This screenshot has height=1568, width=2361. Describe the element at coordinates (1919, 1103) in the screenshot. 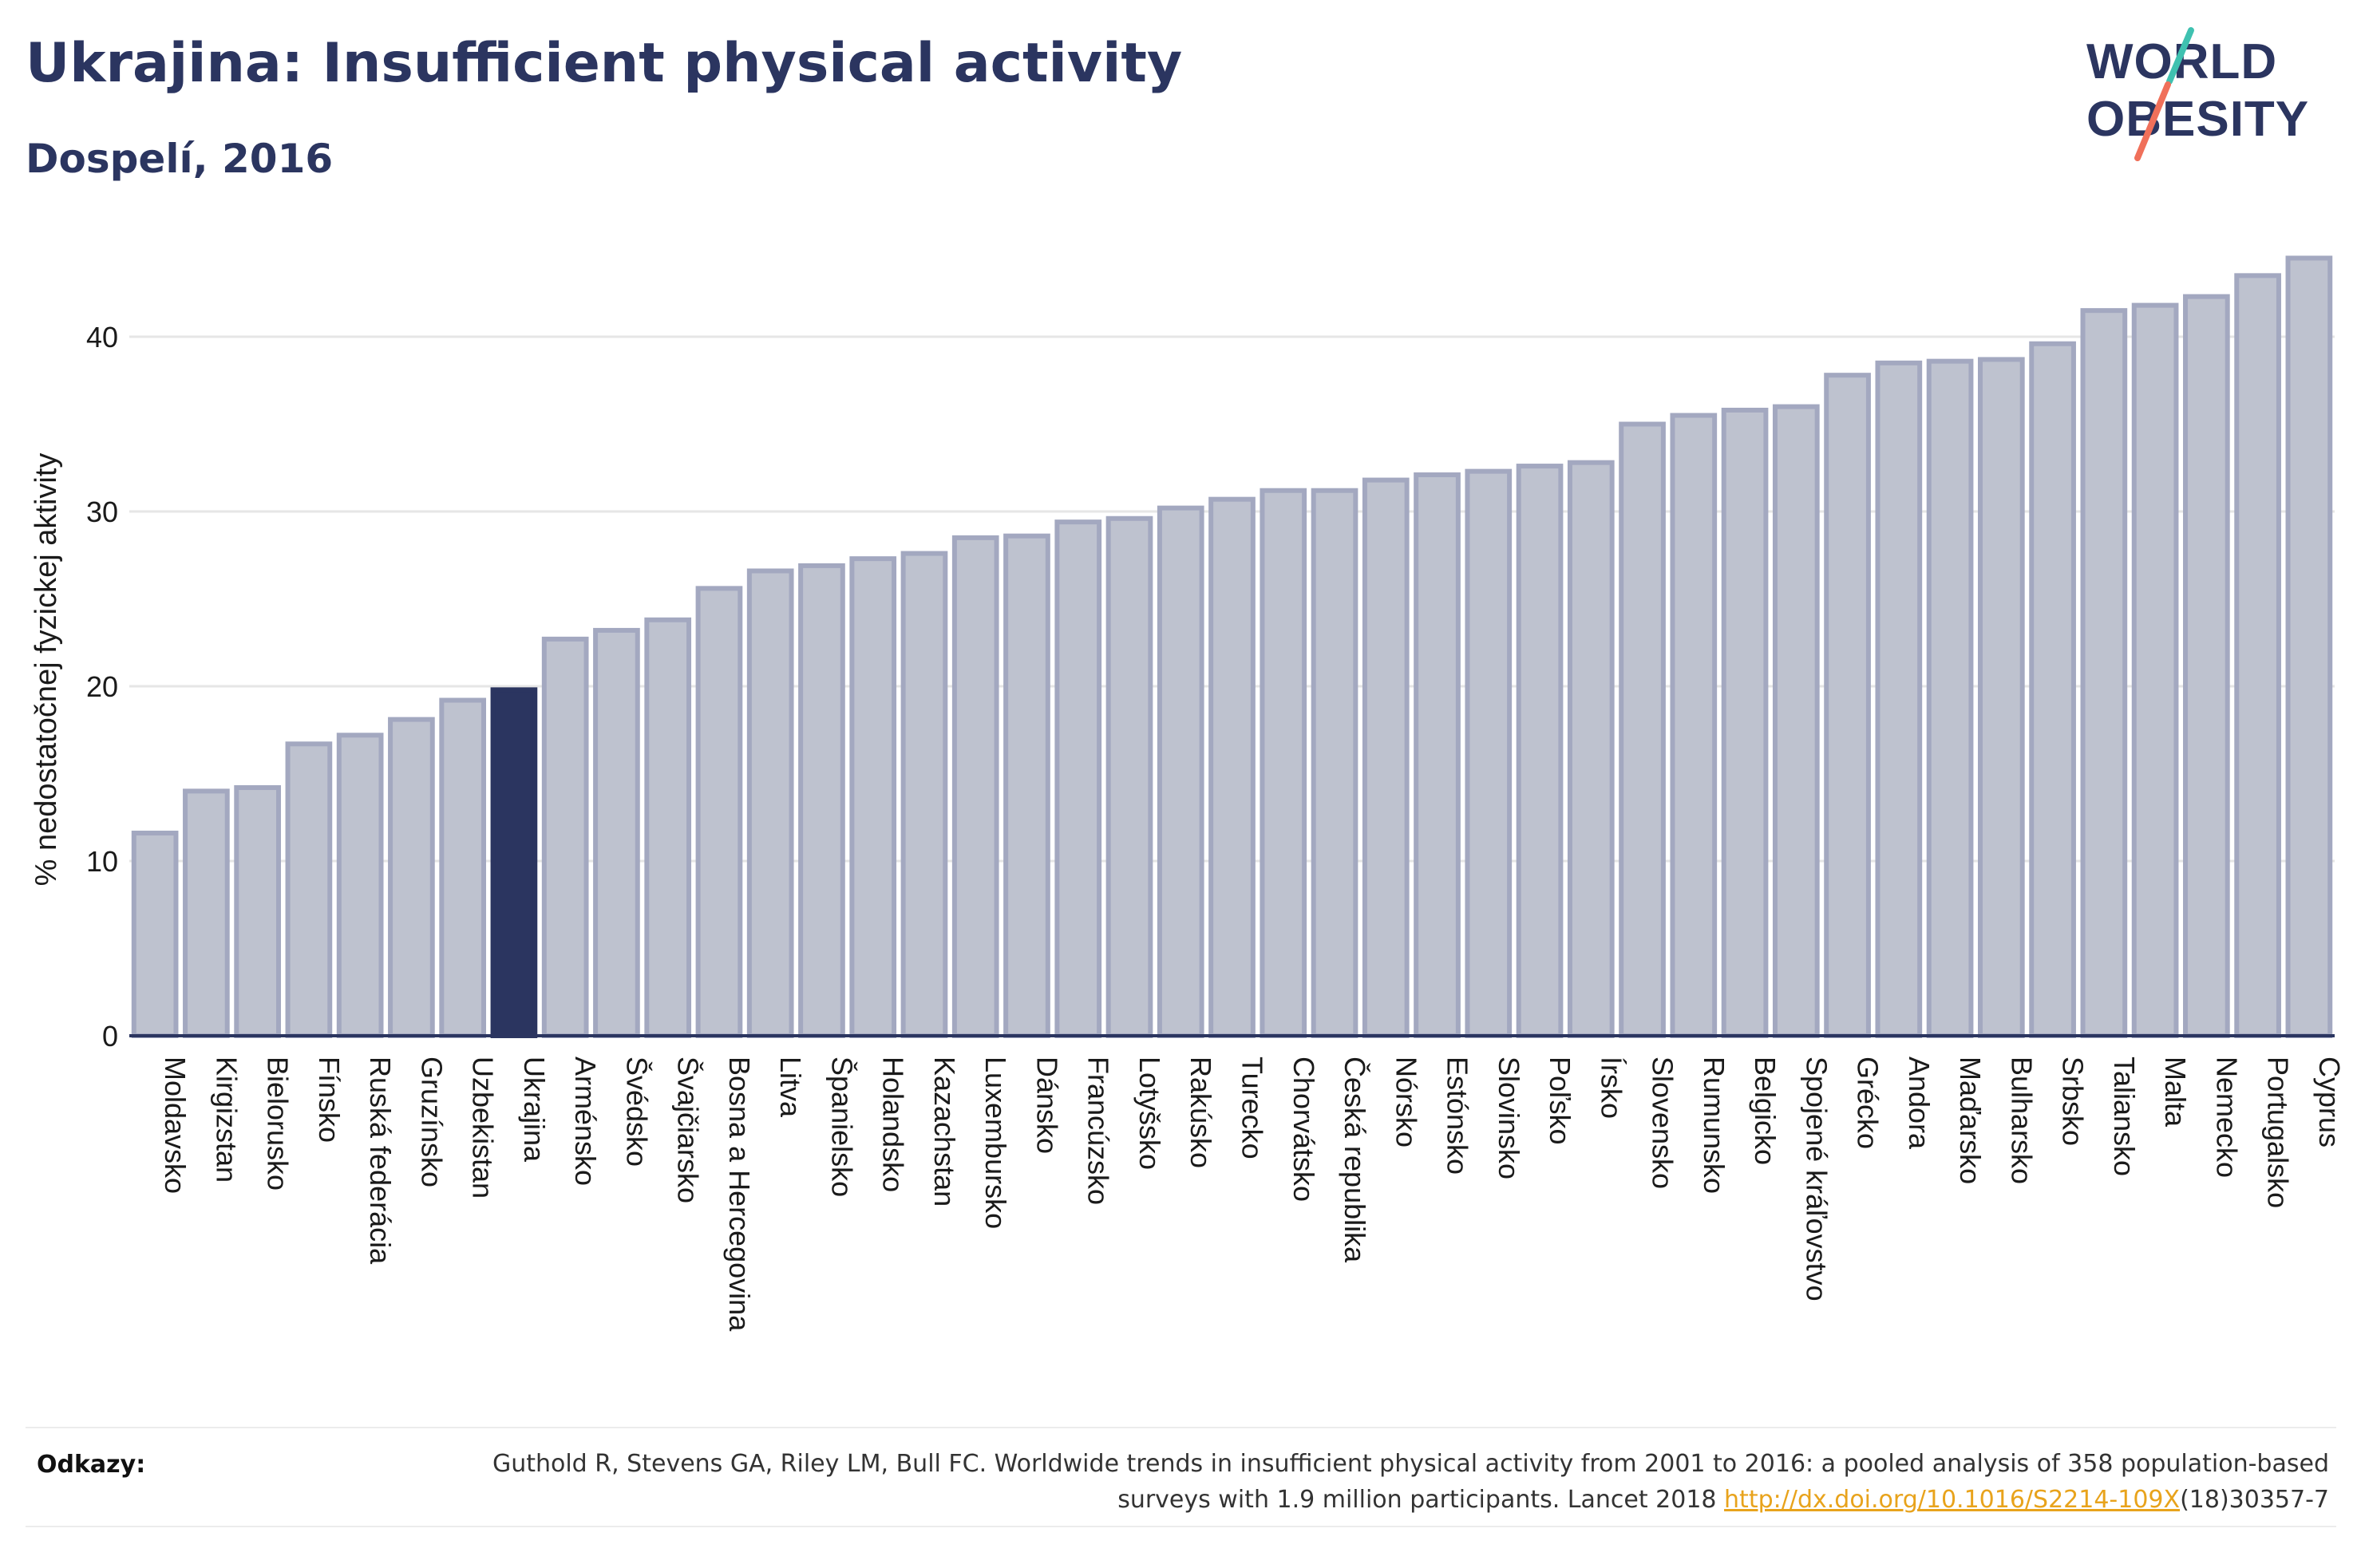

I see `x-tick-label: Andora` at that location.